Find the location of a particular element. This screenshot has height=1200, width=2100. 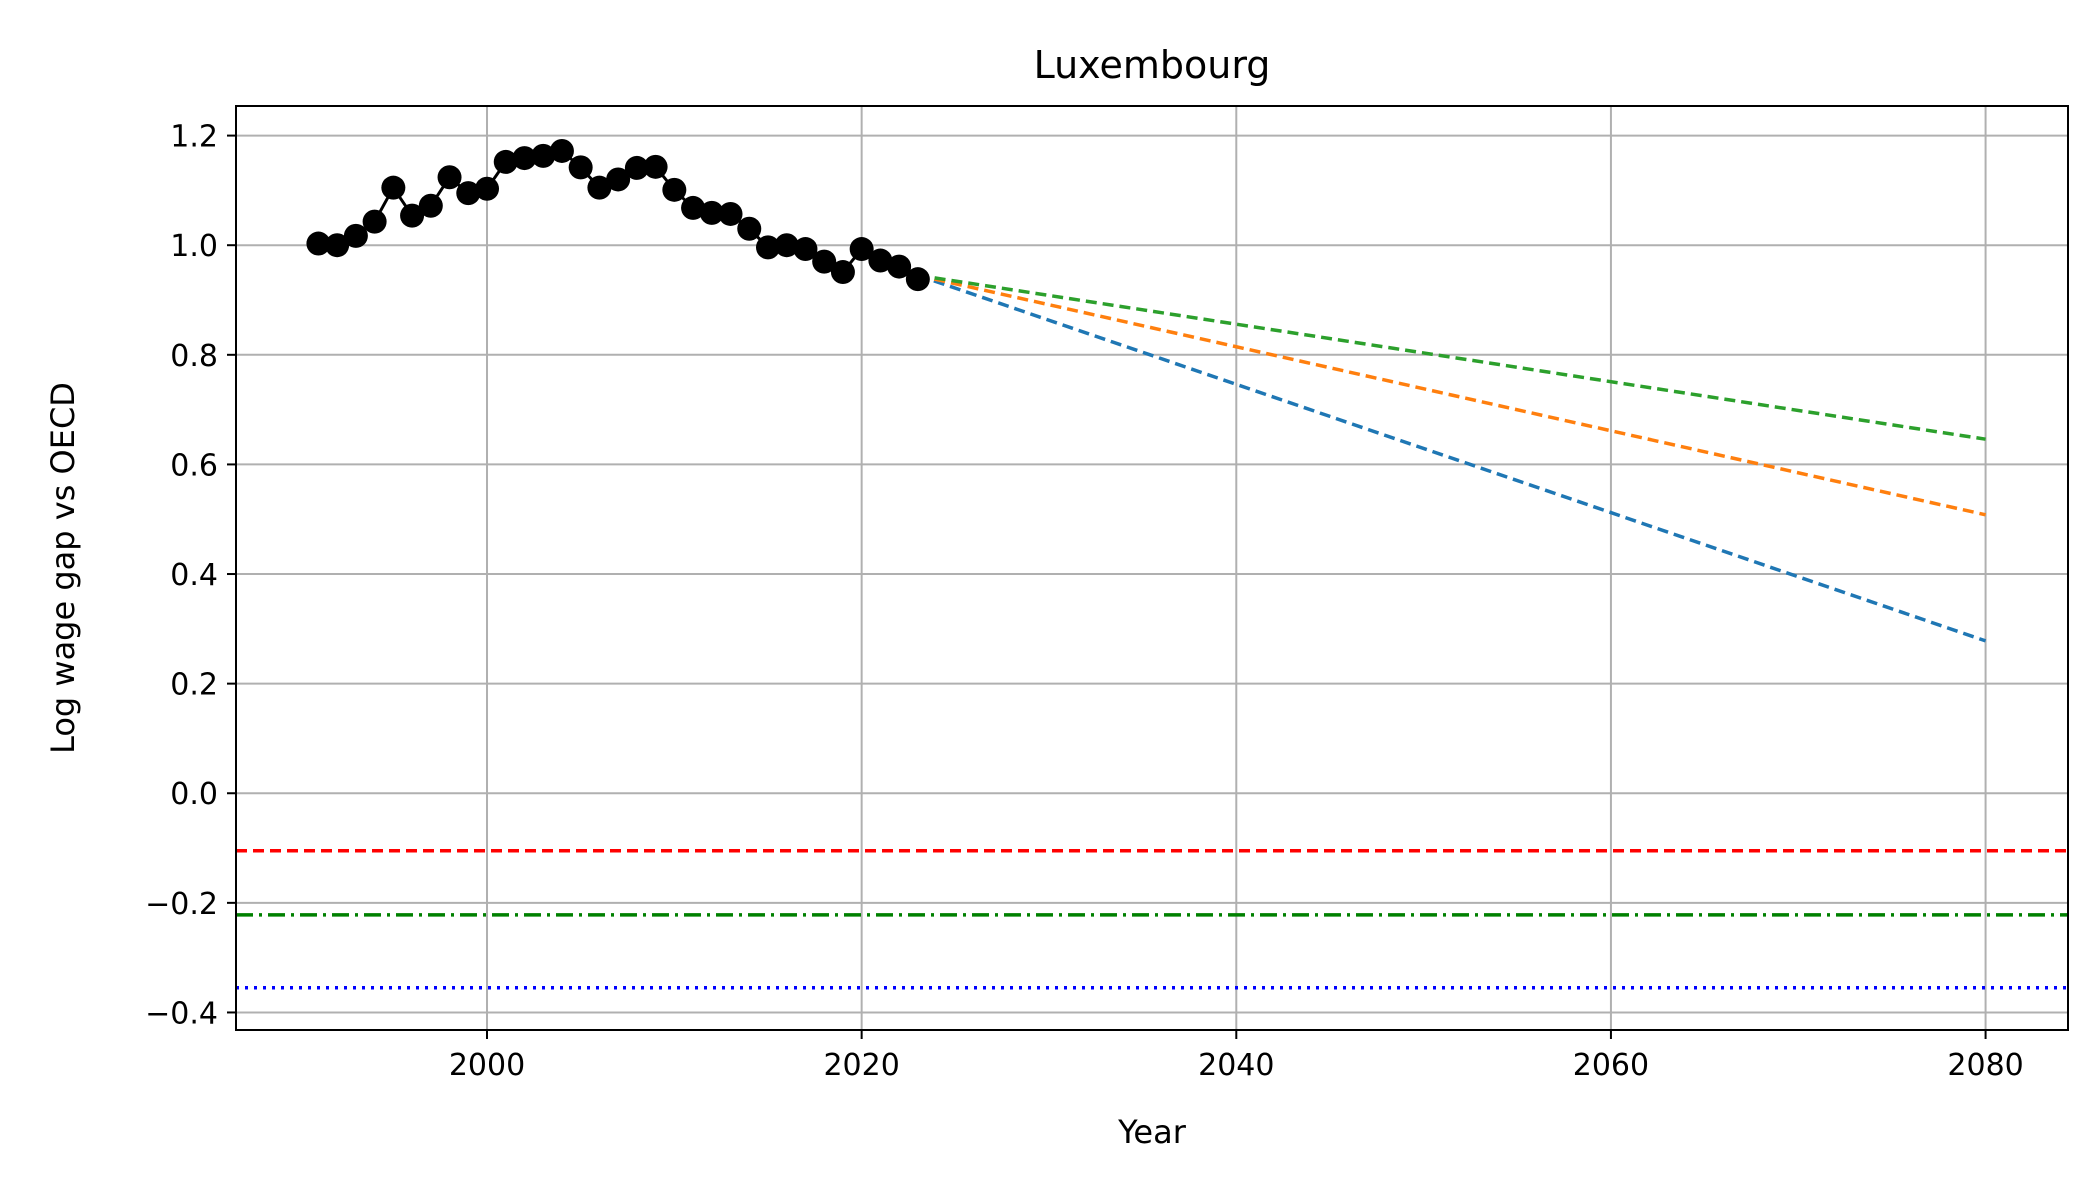

y-tick-label: 0.4 is located at coordinates (194, 575).